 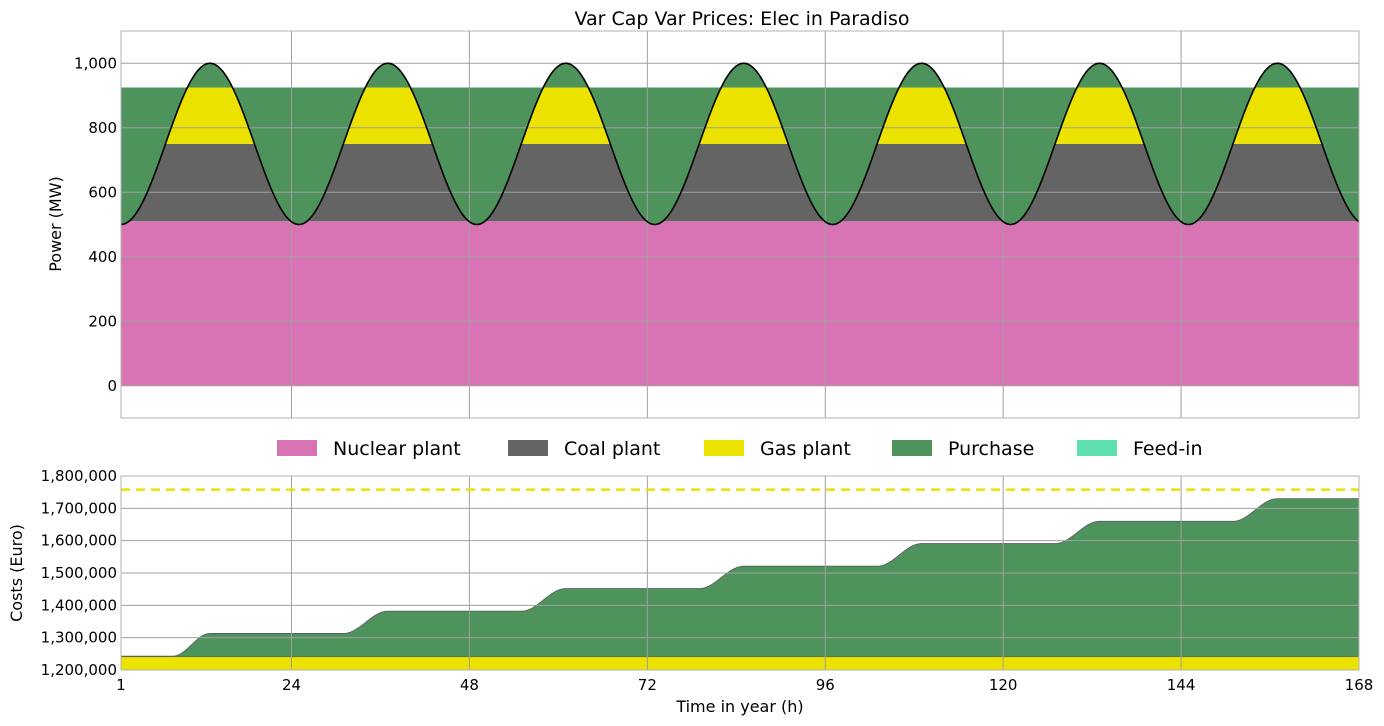 I want to click on cost-y-tick-label: 1,300,000, so click(x=79, y=638).